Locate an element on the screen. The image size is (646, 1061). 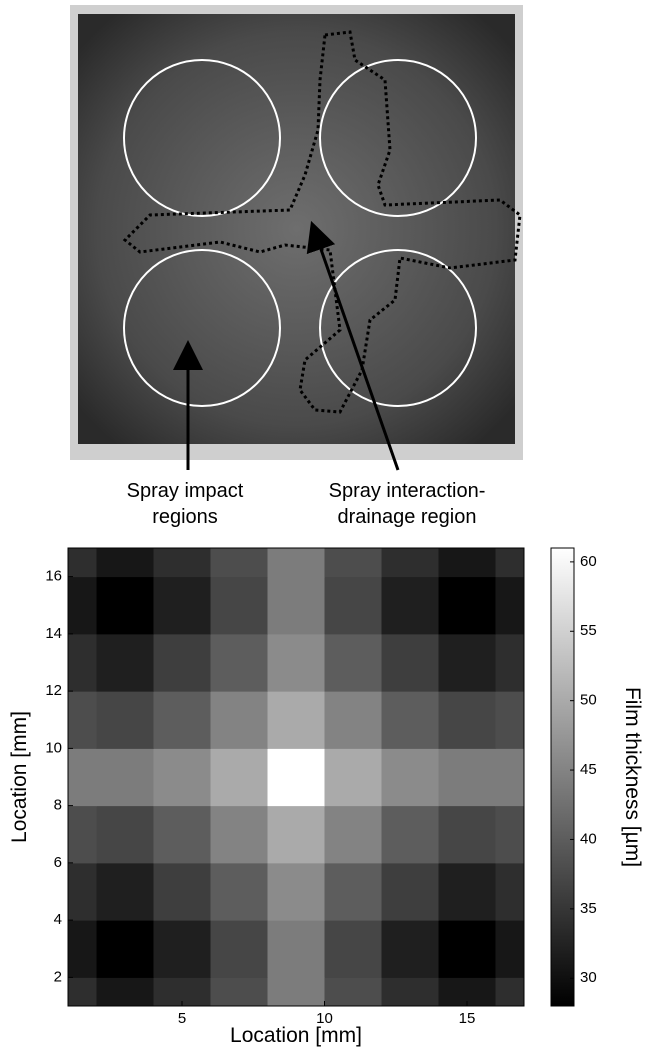
y-tick-label: 8 is located at coordinates (58, 805).